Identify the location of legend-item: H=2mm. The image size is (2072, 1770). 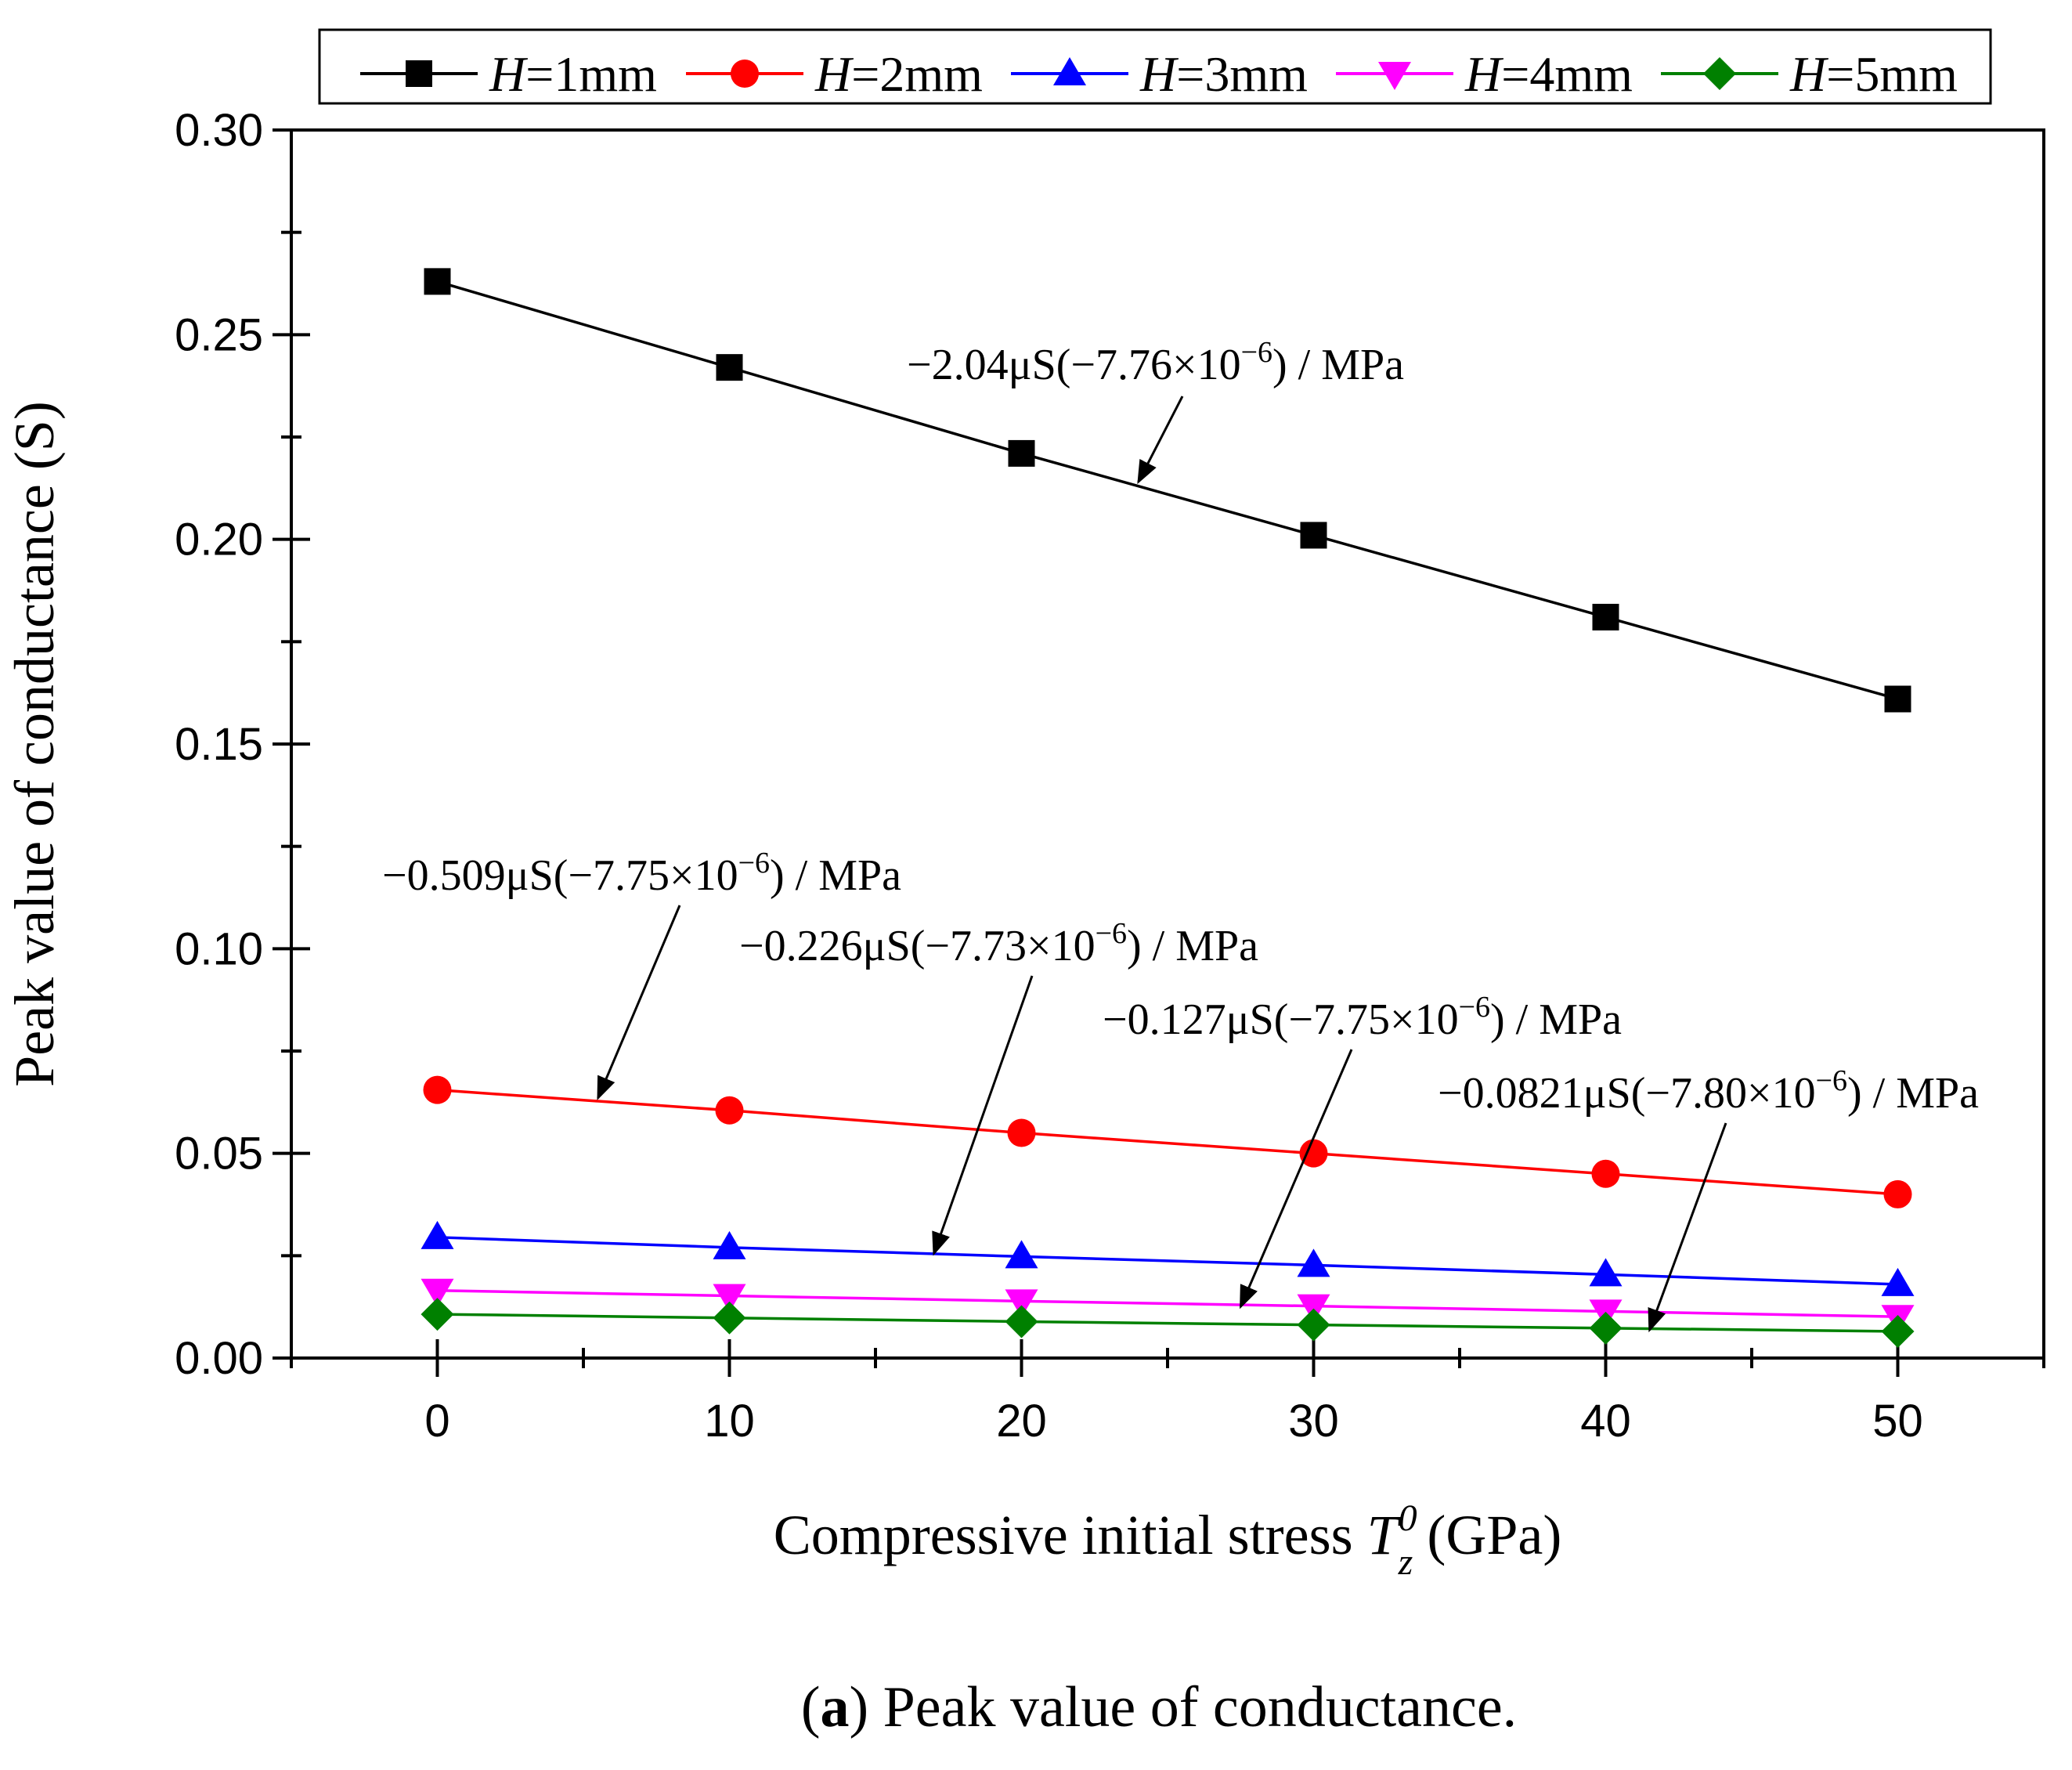
(834, 74).